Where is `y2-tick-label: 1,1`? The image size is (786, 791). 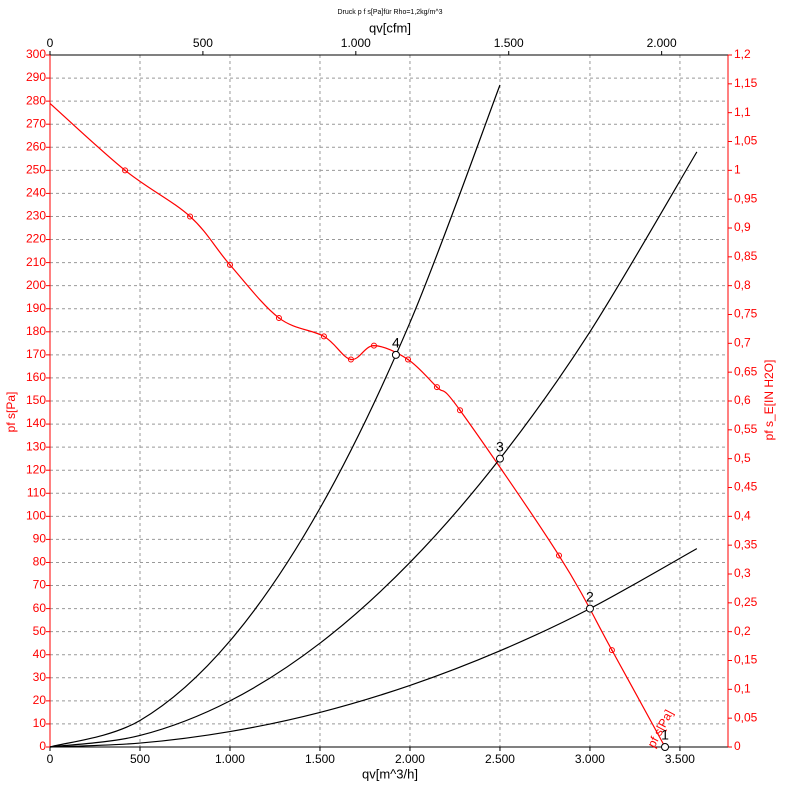 y2-tick-label: 1,1 is located at coordinates (742, 112).